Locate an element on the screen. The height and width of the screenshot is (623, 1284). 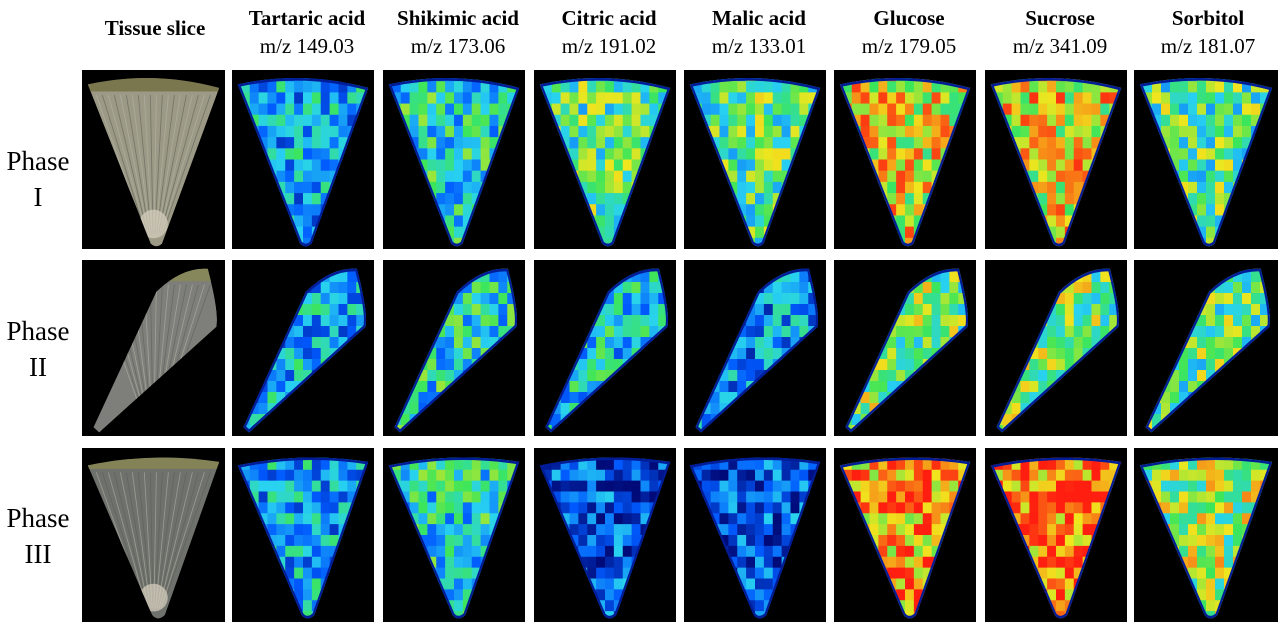
row-label-phase-3: Phase III is located at coordinates (38, 536).